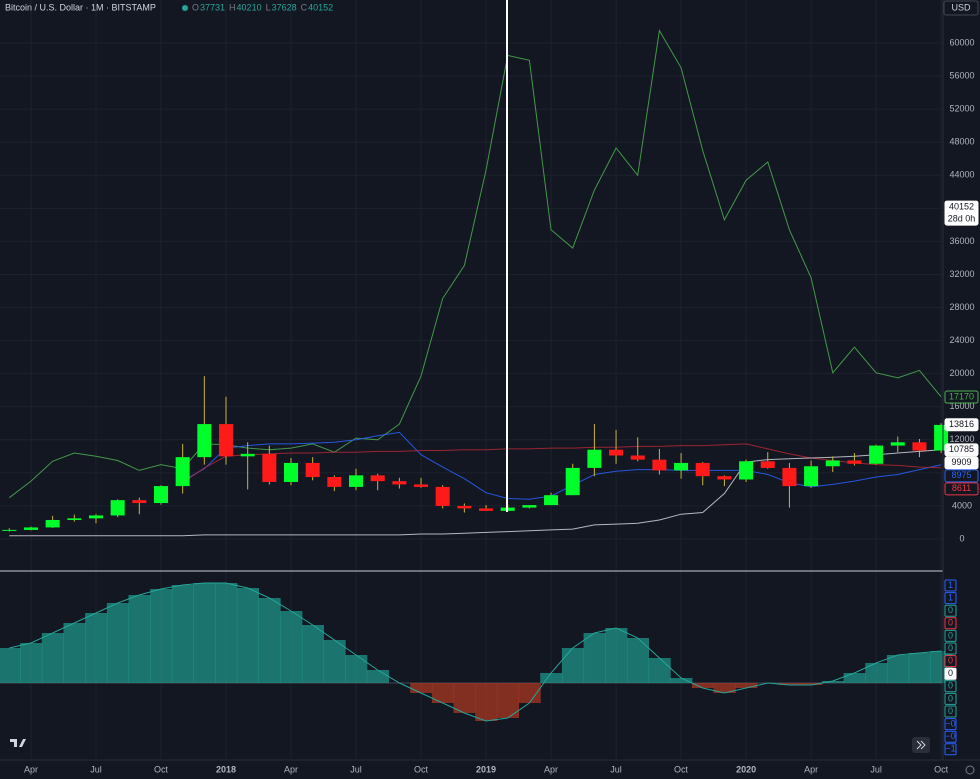  Describe the element at coordinates (304, 7) in the screenshot. I see `ohlc-key: C` at that location.